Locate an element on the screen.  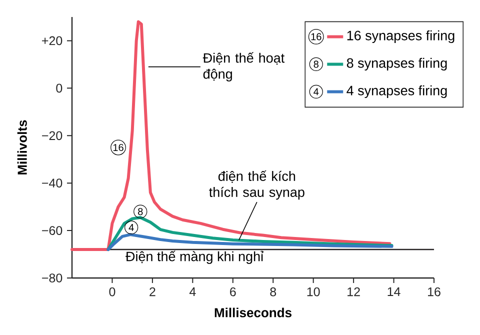
y-tick-label: −80 is located at coordinates (52, 278).